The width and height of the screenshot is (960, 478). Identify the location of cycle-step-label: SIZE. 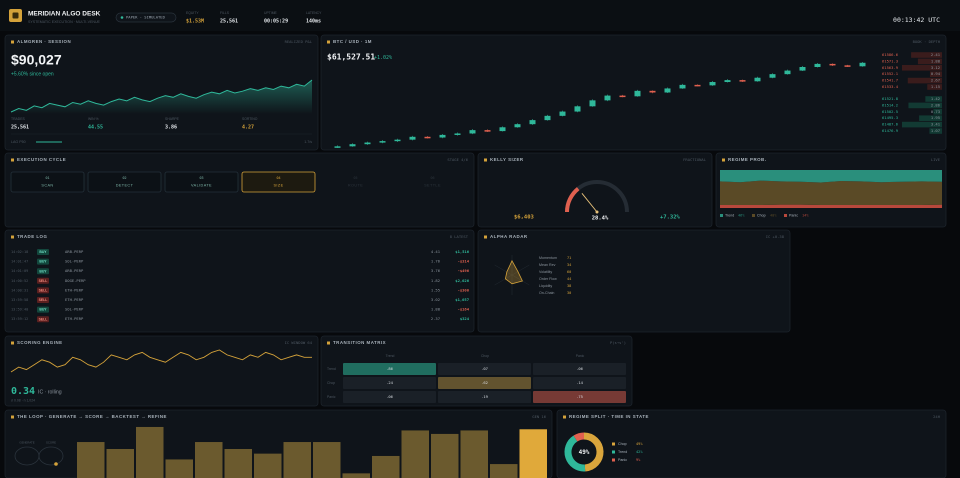
(278, 186).